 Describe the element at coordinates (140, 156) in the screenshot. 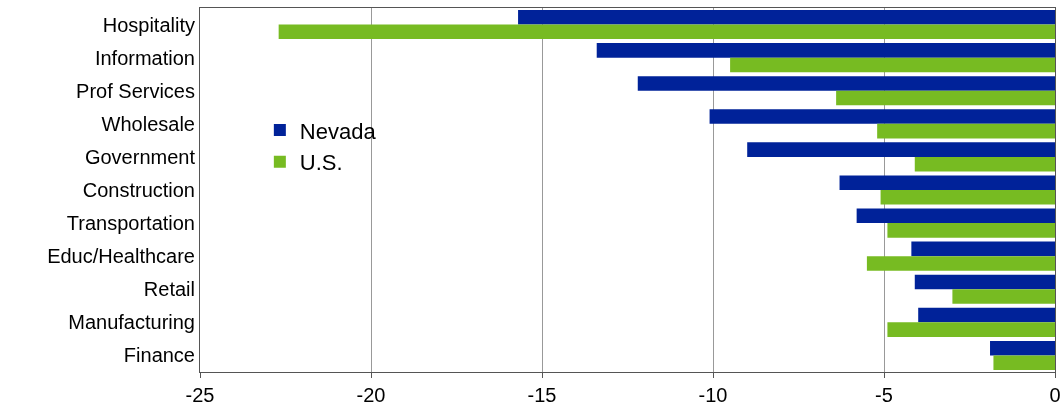

I see `y-tick-label: Government` at that location.